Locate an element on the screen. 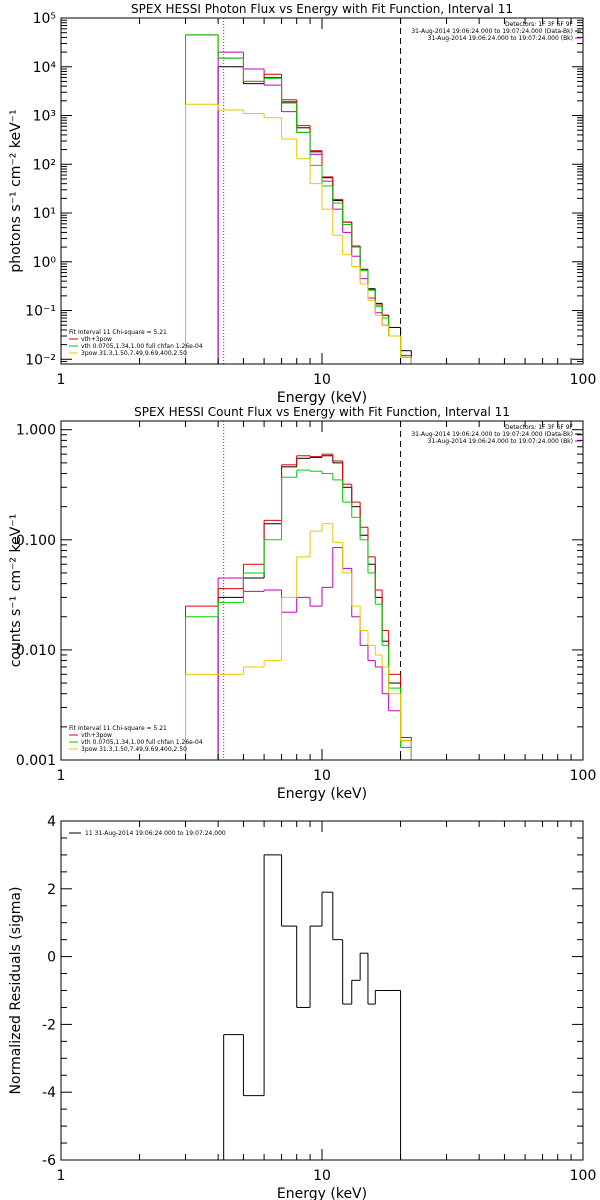 The image size is (600, 1200). y-tick-label: 0.100 is located at coordinates (36, 541).